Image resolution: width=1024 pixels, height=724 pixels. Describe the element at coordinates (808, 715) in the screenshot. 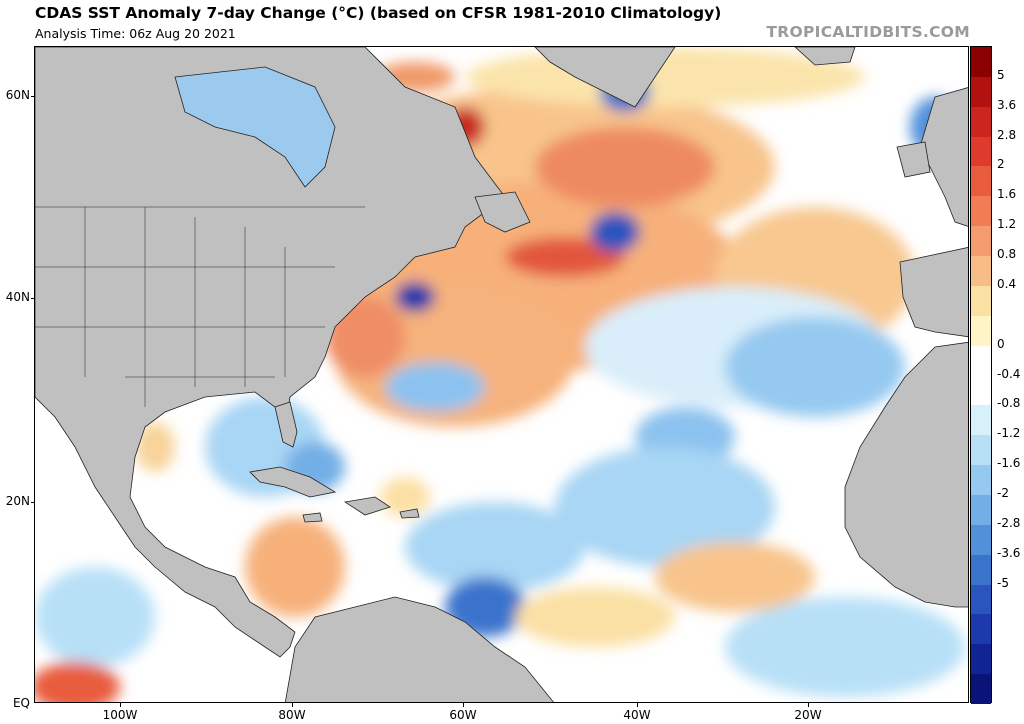

I see `lon-label-20w: 20W` at that location.